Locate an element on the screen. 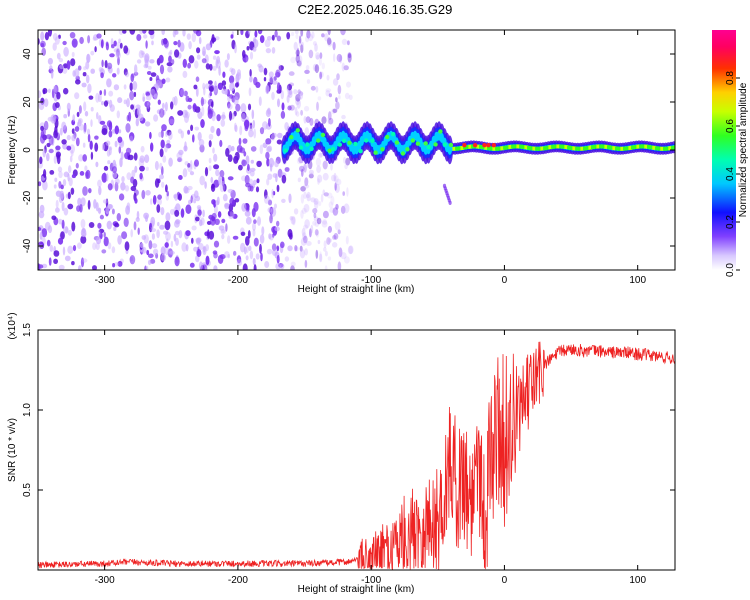 This screenshot has width=750, height=600. y-tick-label: 1.0 is located at coordinates (27, 410).